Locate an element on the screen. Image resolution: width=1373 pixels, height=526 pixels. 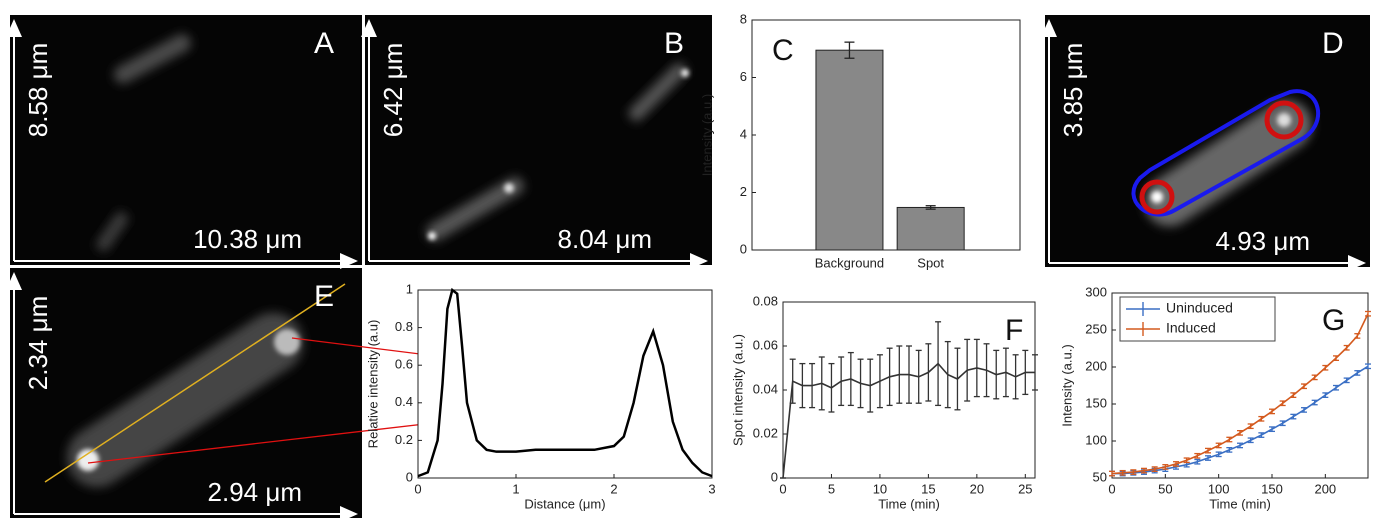
panel-letter: G is located at coordinates (1333, 320).